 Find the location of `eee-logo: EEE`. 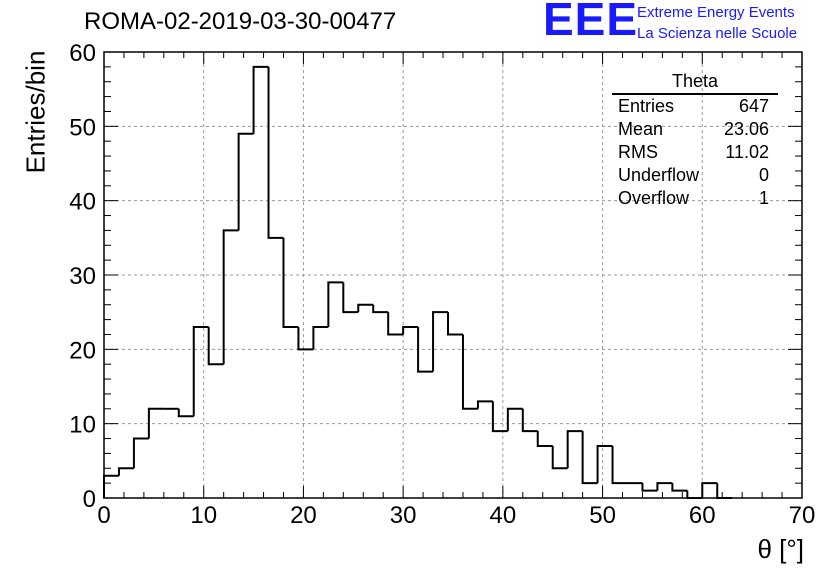

eee-logo: EEE is located at coordinates (591, 22).